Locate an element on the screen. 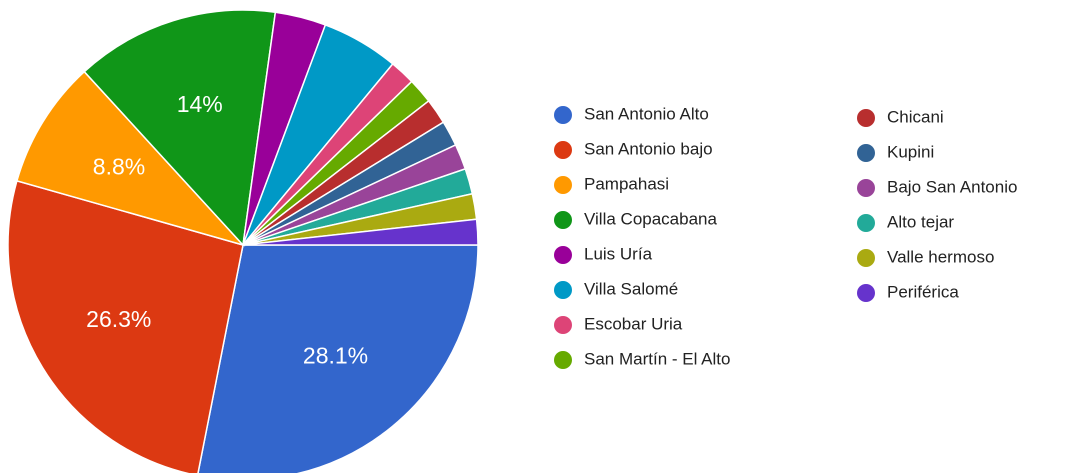  slice-label: 28.1% is located at coordinates (335, 356).